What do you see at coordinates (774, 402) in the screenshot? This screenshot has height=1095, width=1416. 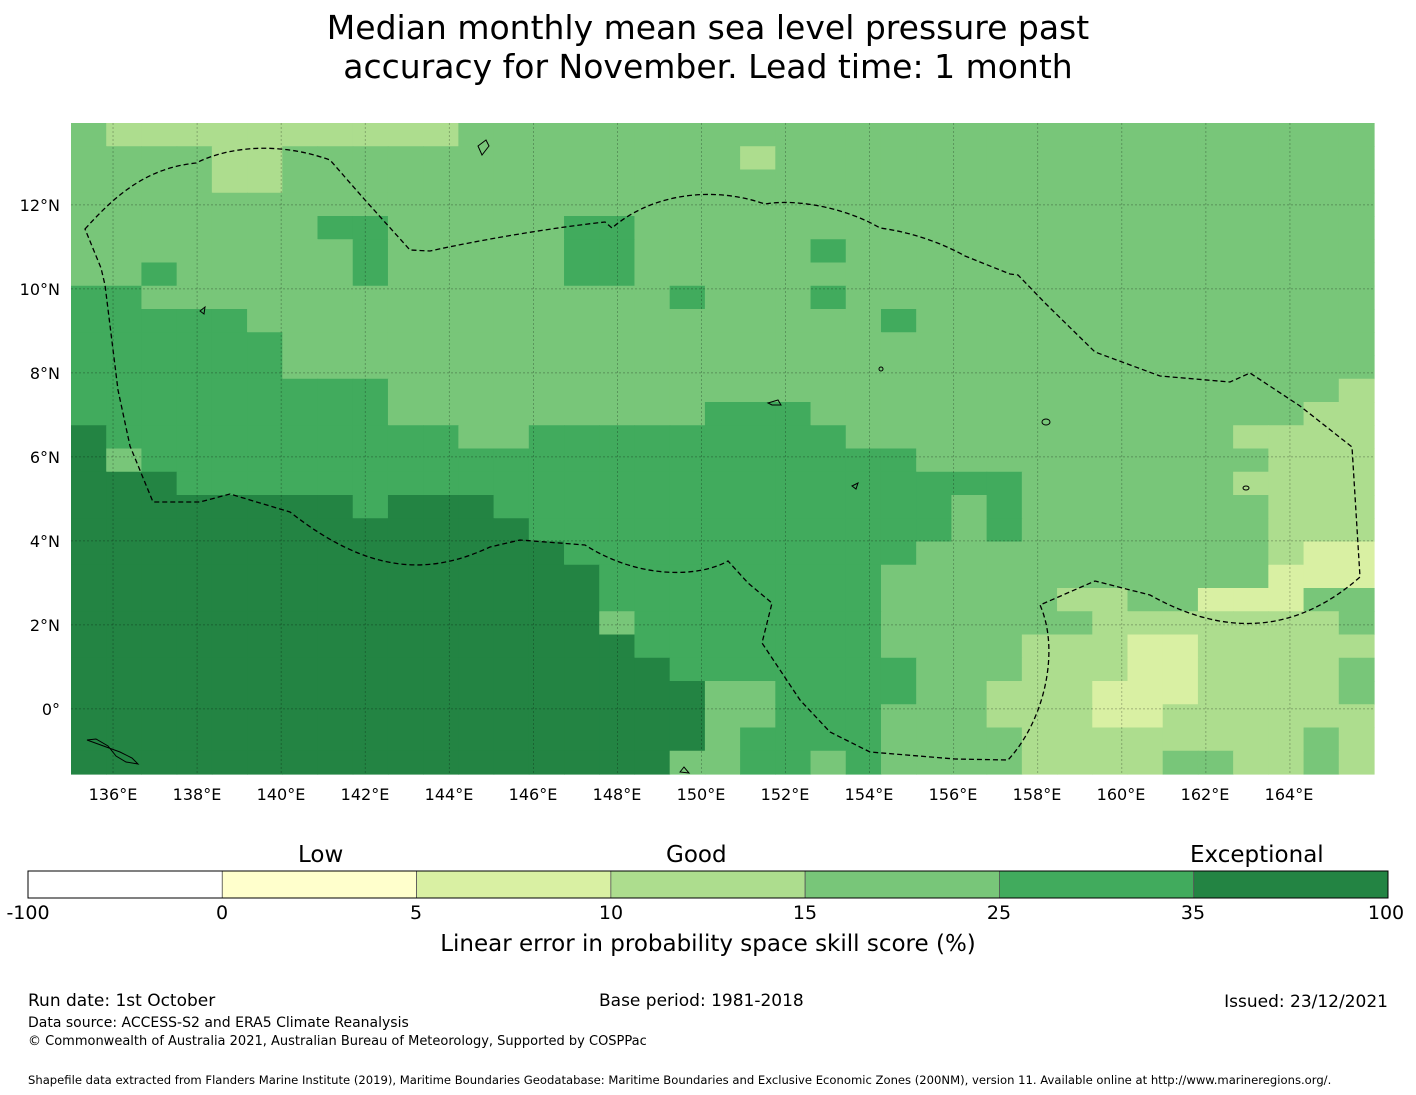 I see `island-outline` at bounding box center [774, 402].